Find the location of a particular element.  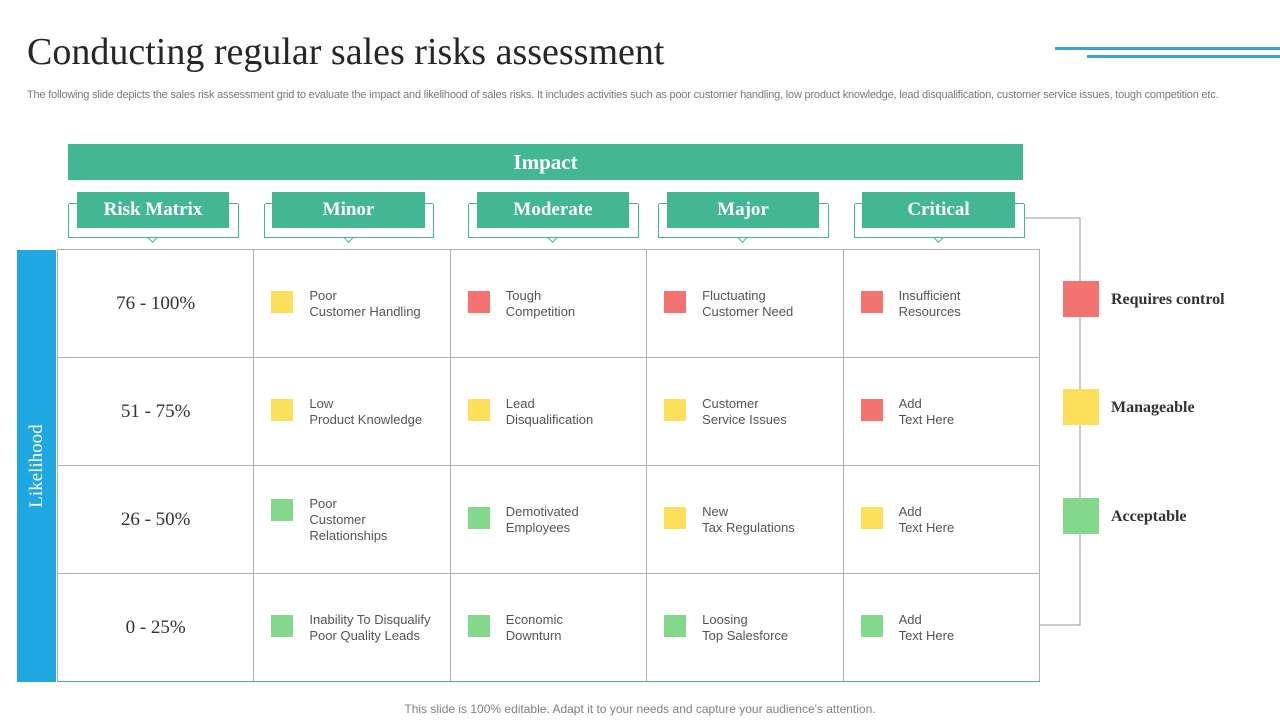

risk-item-line: Poor Quality Leads is located at coordinates (364, 635).